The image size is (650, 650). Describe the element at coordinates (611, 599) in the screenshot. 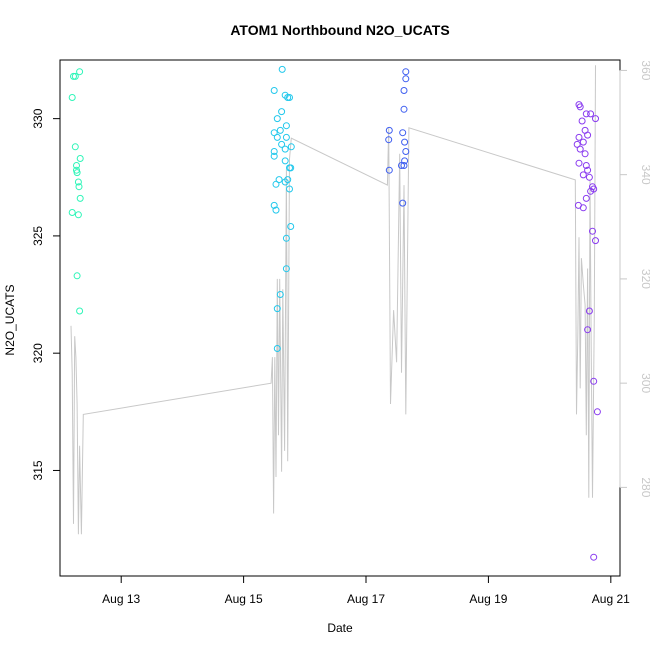

I see `x-tick-label: Aug 21` at that location.